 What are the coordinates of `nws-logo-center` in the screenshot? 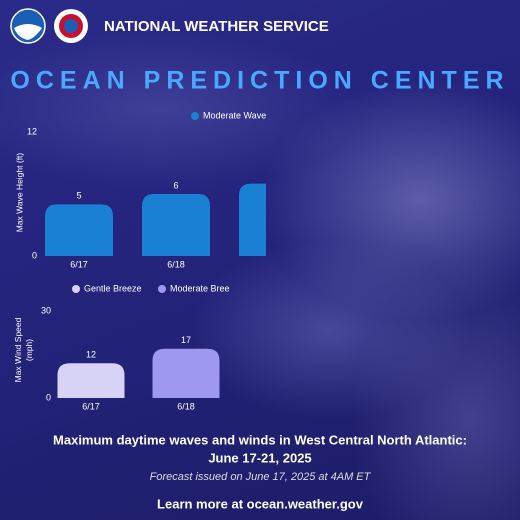 It's located at (71, 26).